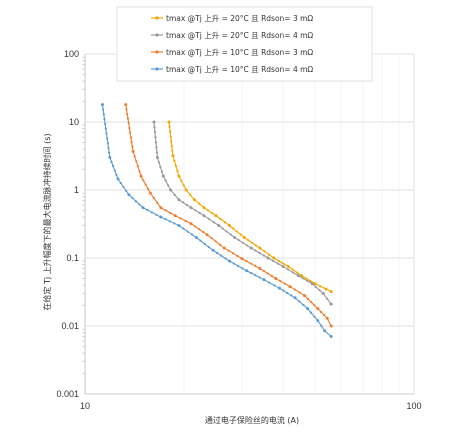 The width and height of the screenshot is (474, 437). I want to click on y-tick-label: 0.1, so click(72, 258).